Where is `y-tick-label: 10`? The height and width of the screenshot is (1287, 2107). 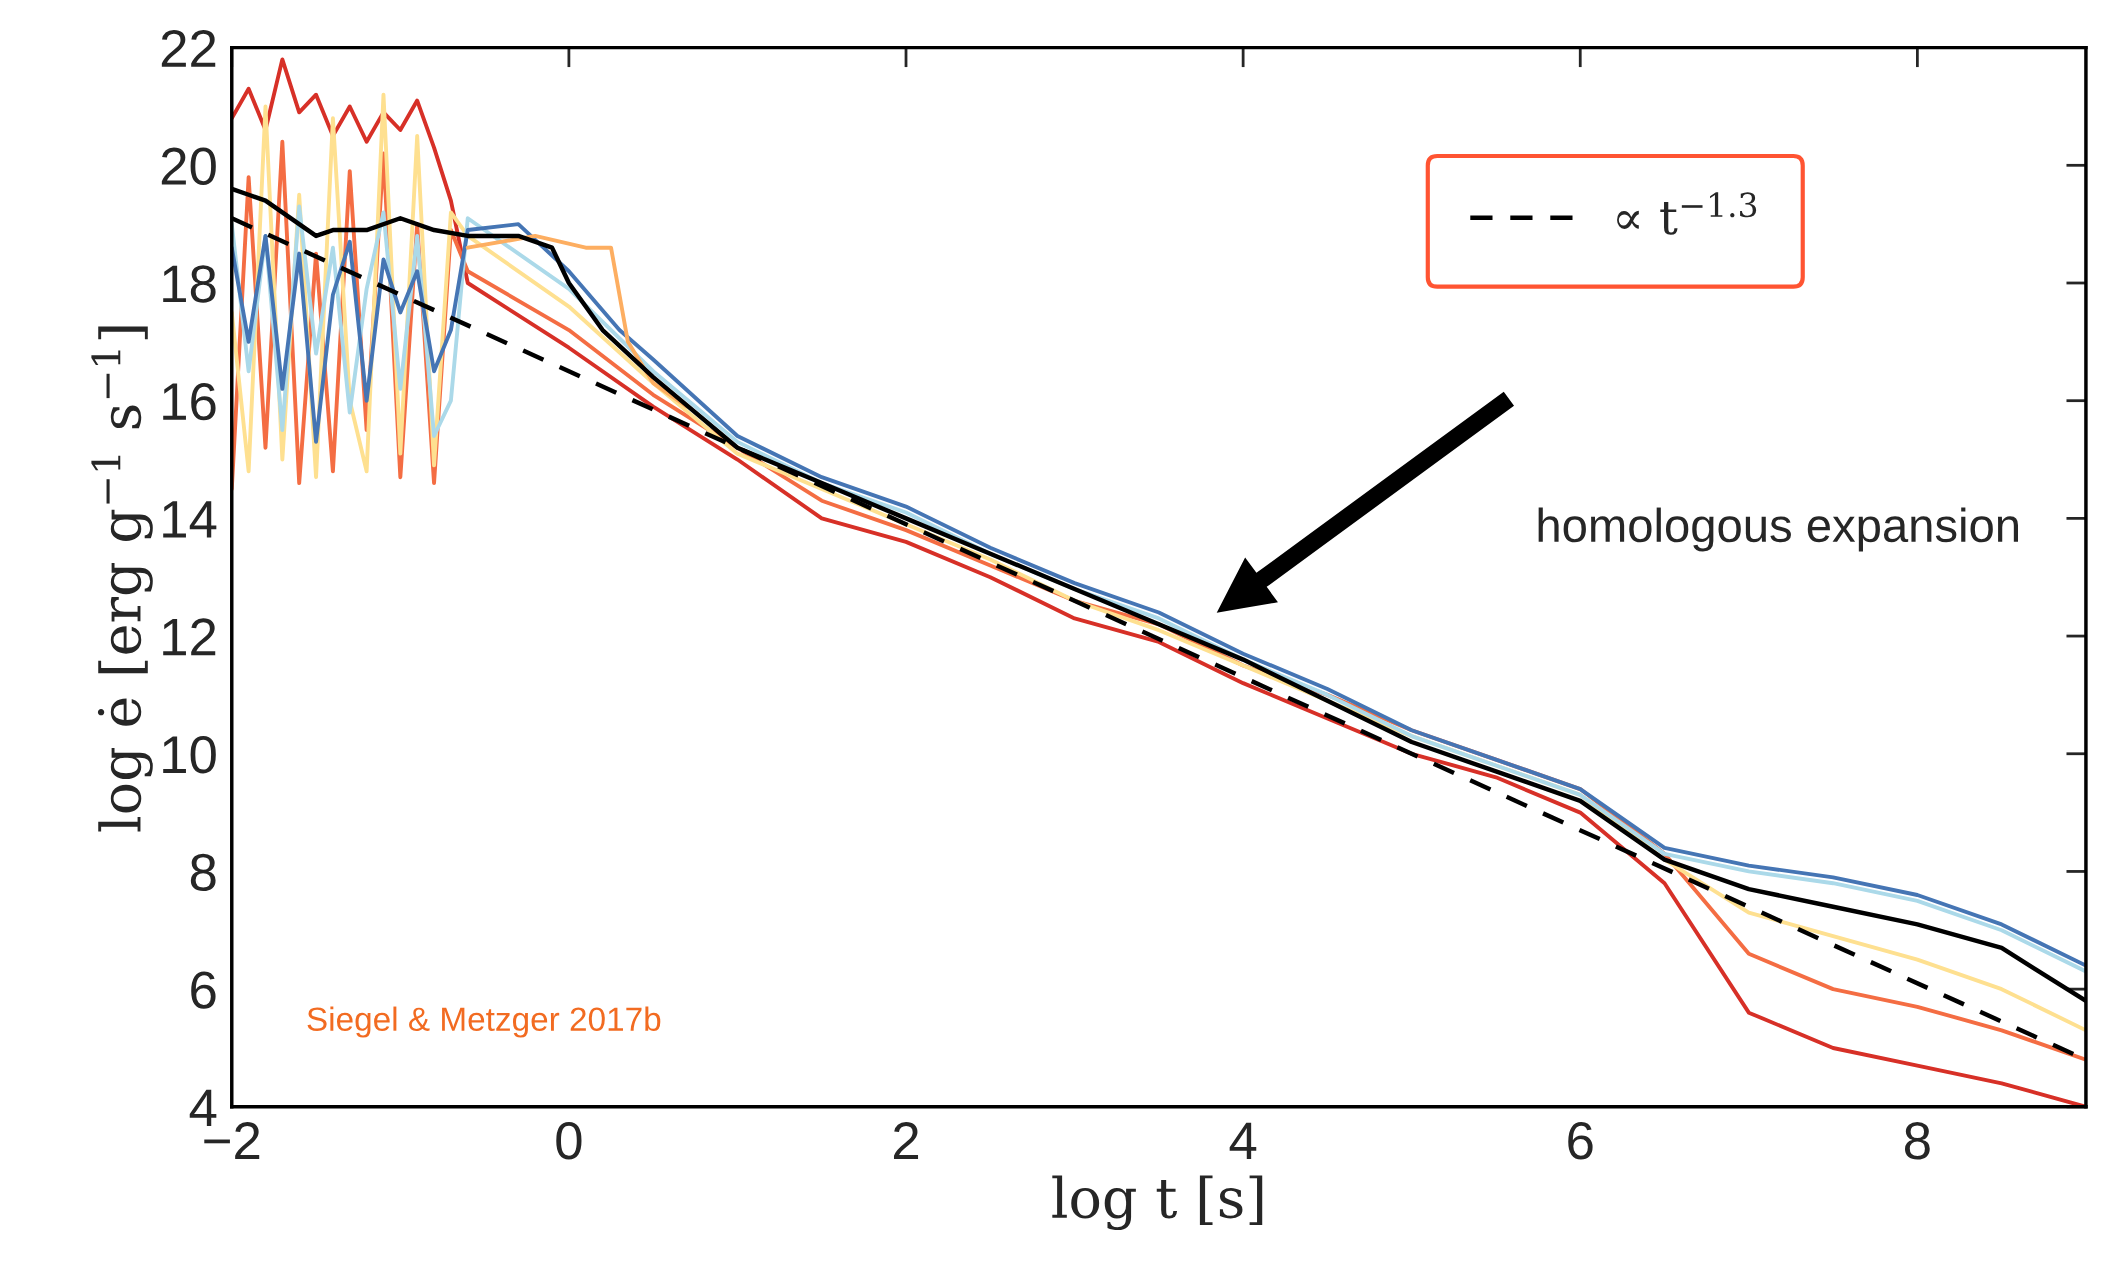
y-tick-label: 10 is located at coordinates (189, 755).